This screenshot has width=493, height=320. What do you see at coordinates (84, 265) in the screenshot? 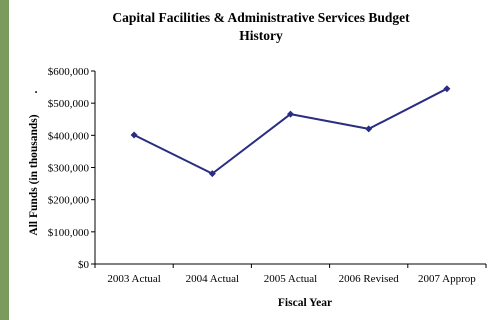
I see `y-tick-label: $0` at bounding box center [84, 265].